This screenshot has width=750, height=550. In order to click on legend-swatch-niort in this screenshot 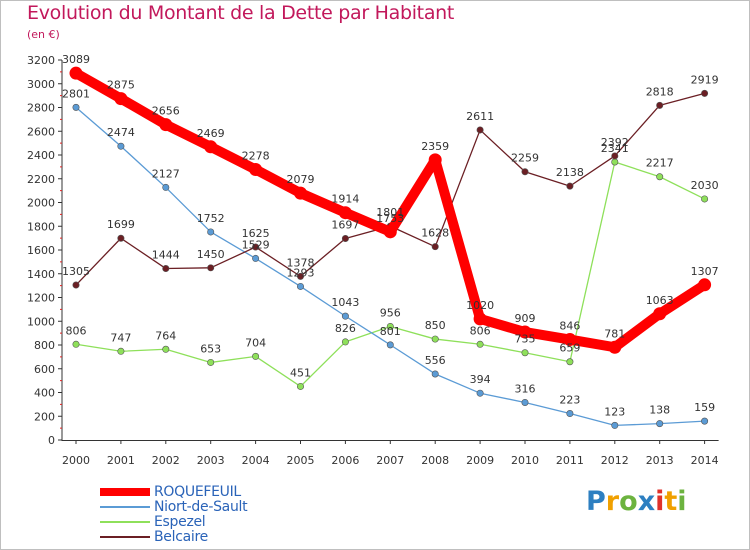, I will do `click(125, 506)`.